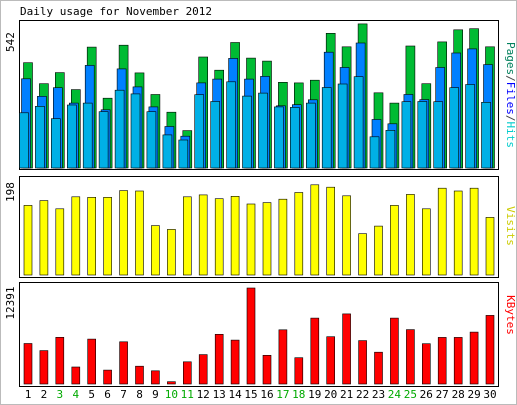 Image resolution: width=517 pixels, height=405 pixels. What do you see at coordinates (44, 394) in the screenshot?
I see `x-tick-label-day-2: 2` at bounding box center [44, 394].